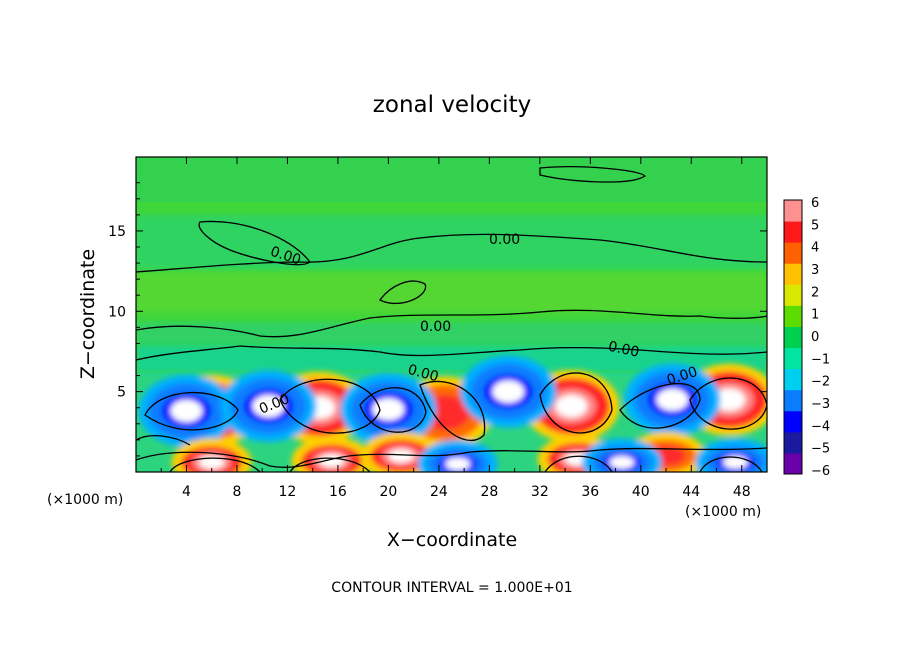 The width and height of the screenshot is (904, 654). Describe the element at coordinates (236, 492) in the screenshot. I see `x-tick-label: 8` at that location.